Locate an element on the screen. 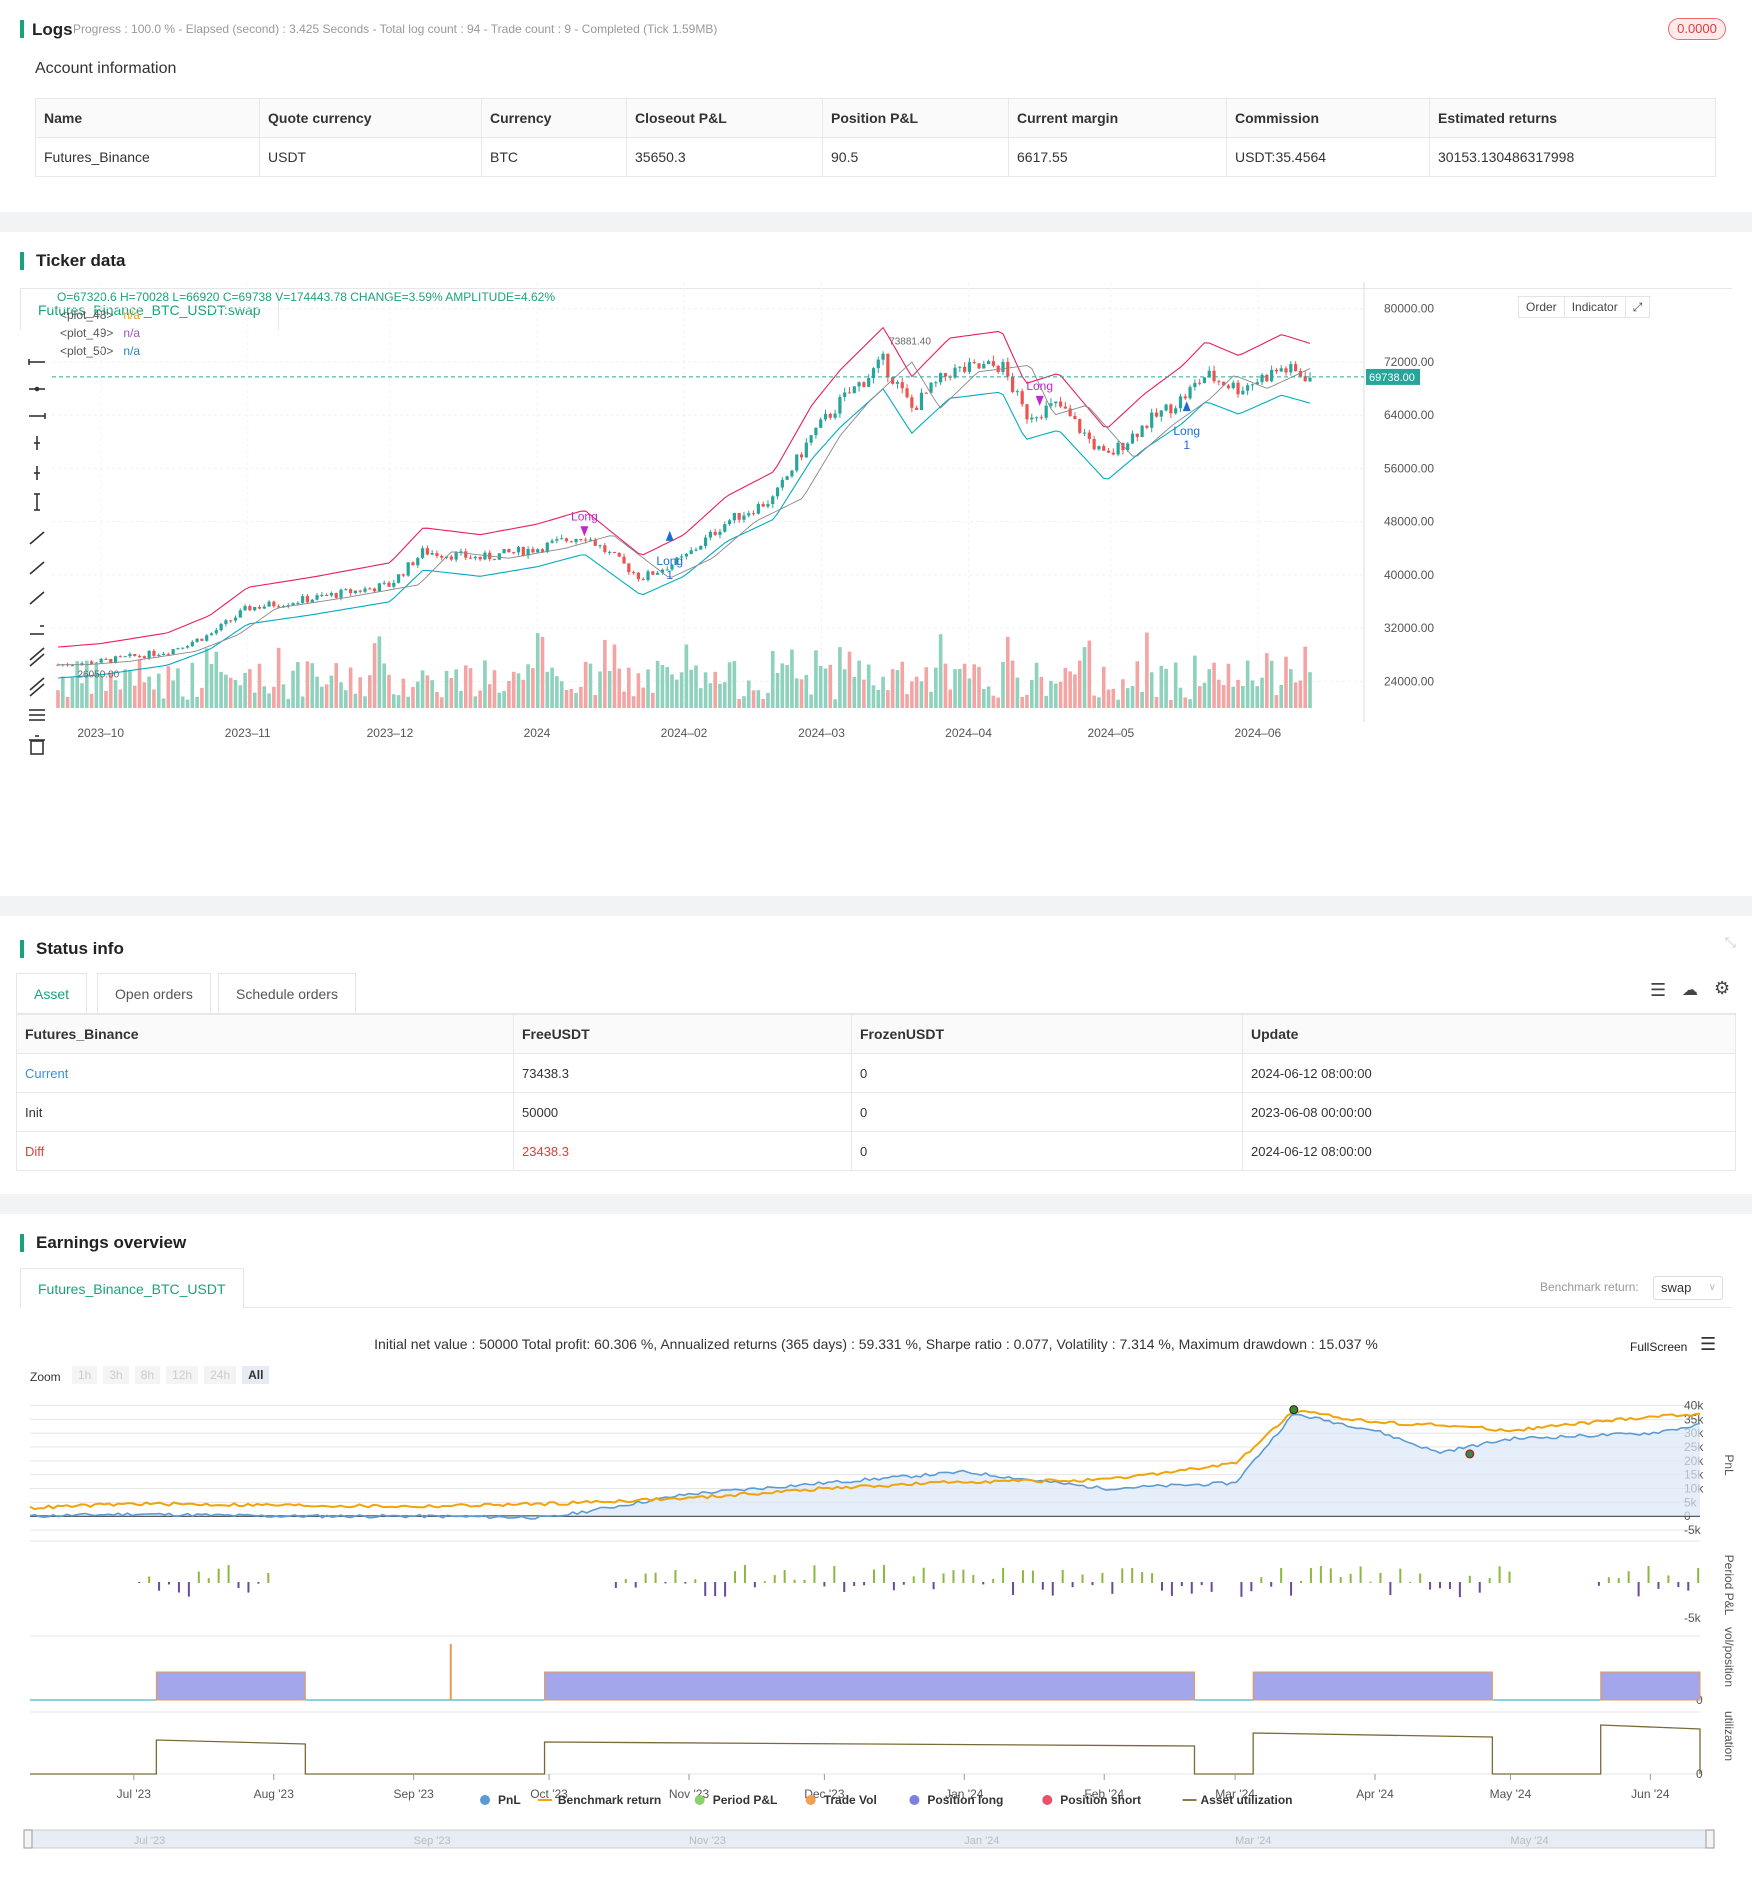  x-tick-label: Mar '24 is located at coordinates (1235, 1794).